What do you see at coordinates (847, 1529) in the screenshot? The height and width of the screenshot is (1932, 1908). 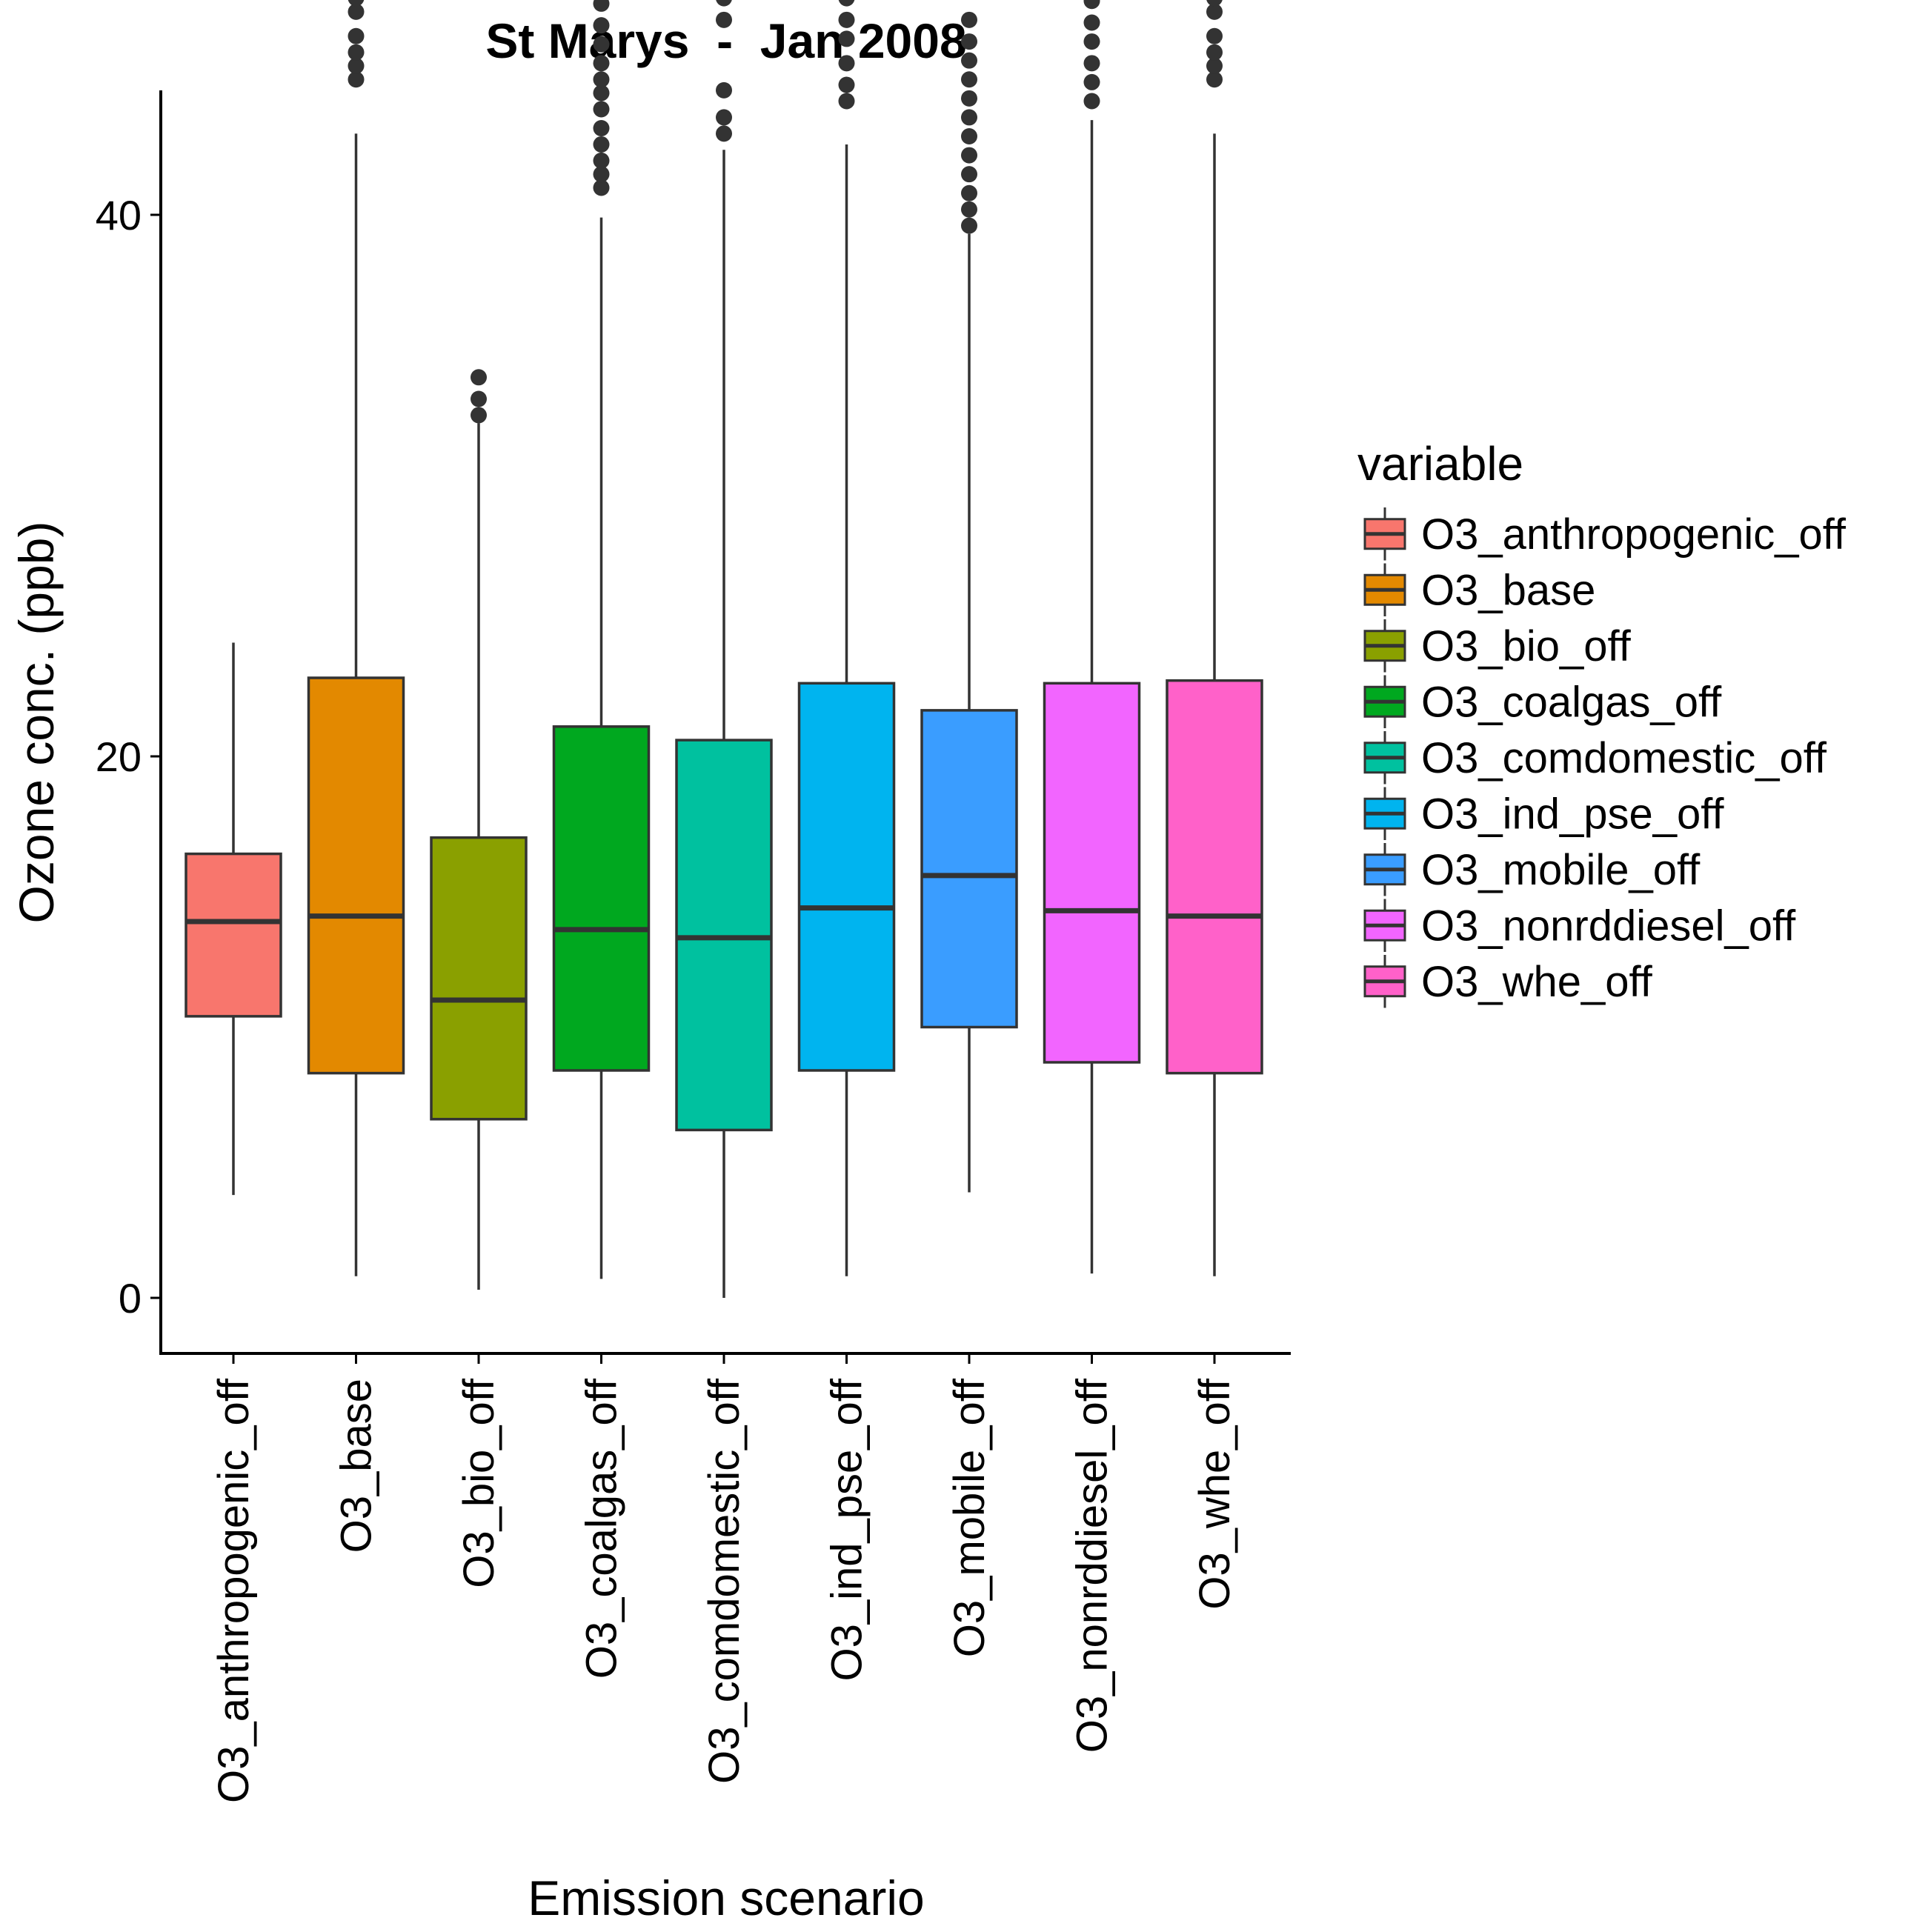 I see `x-tick-label: O3_ind_pse_off` at bounding box center [847, 1529].